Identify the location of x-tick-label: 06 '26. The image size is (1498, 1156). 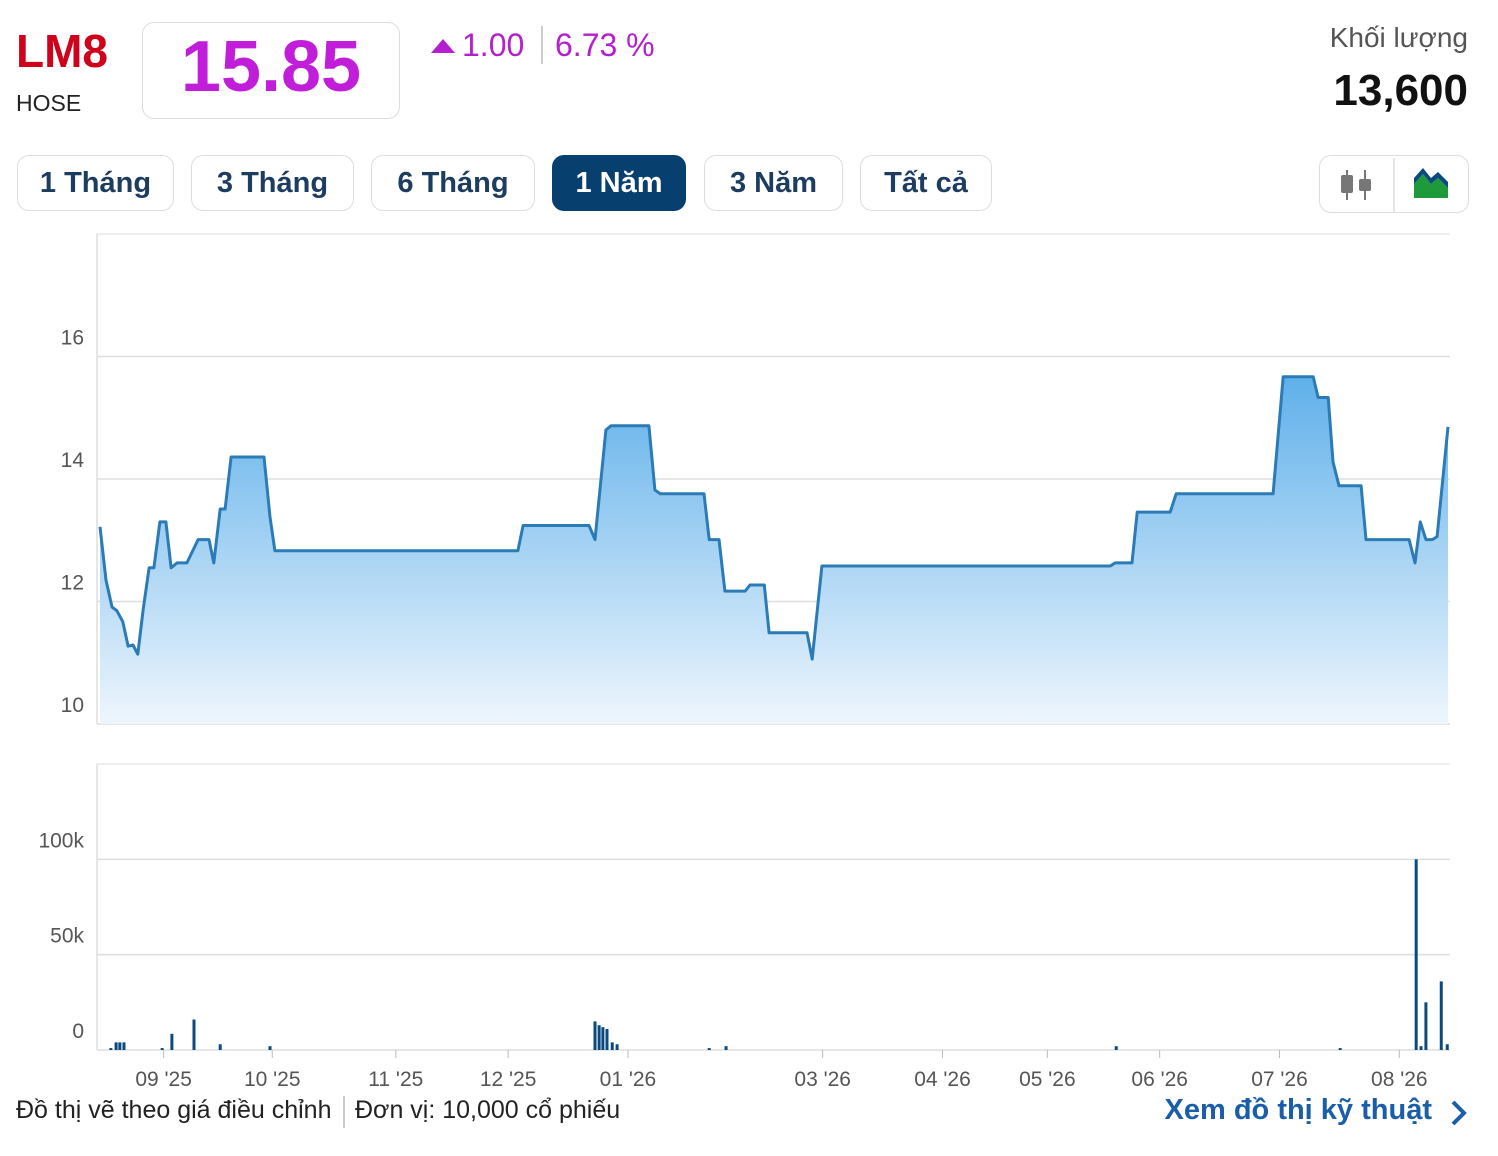
(1159, 1079).